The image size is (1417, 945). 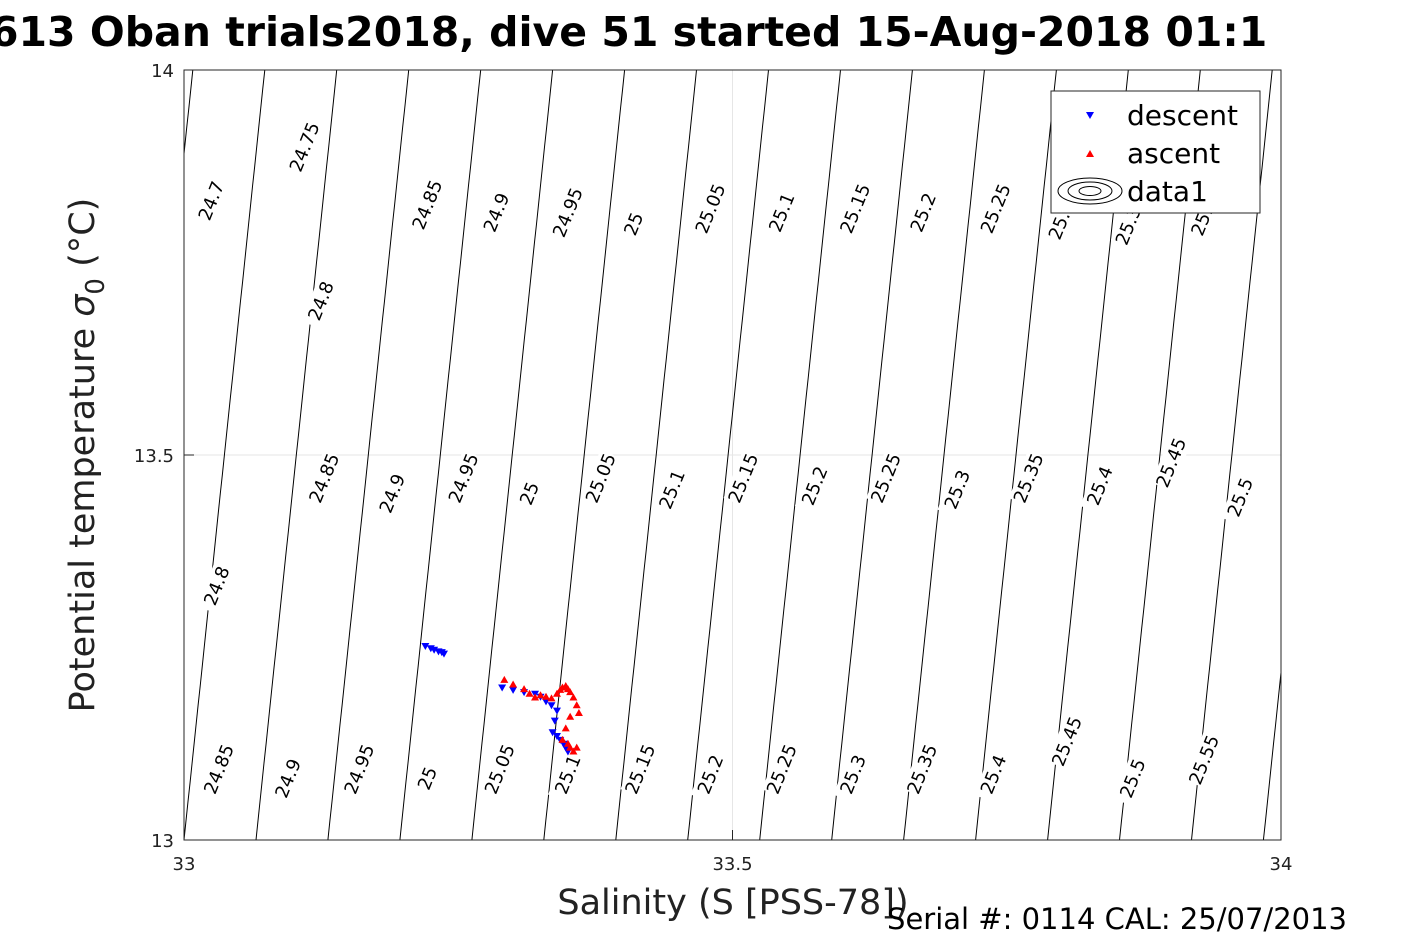 What do you see at coordinates (83, 515) in the screenshot?
I see `y-axis-label-main: Potential temperature` at bounding box center [83, 515].